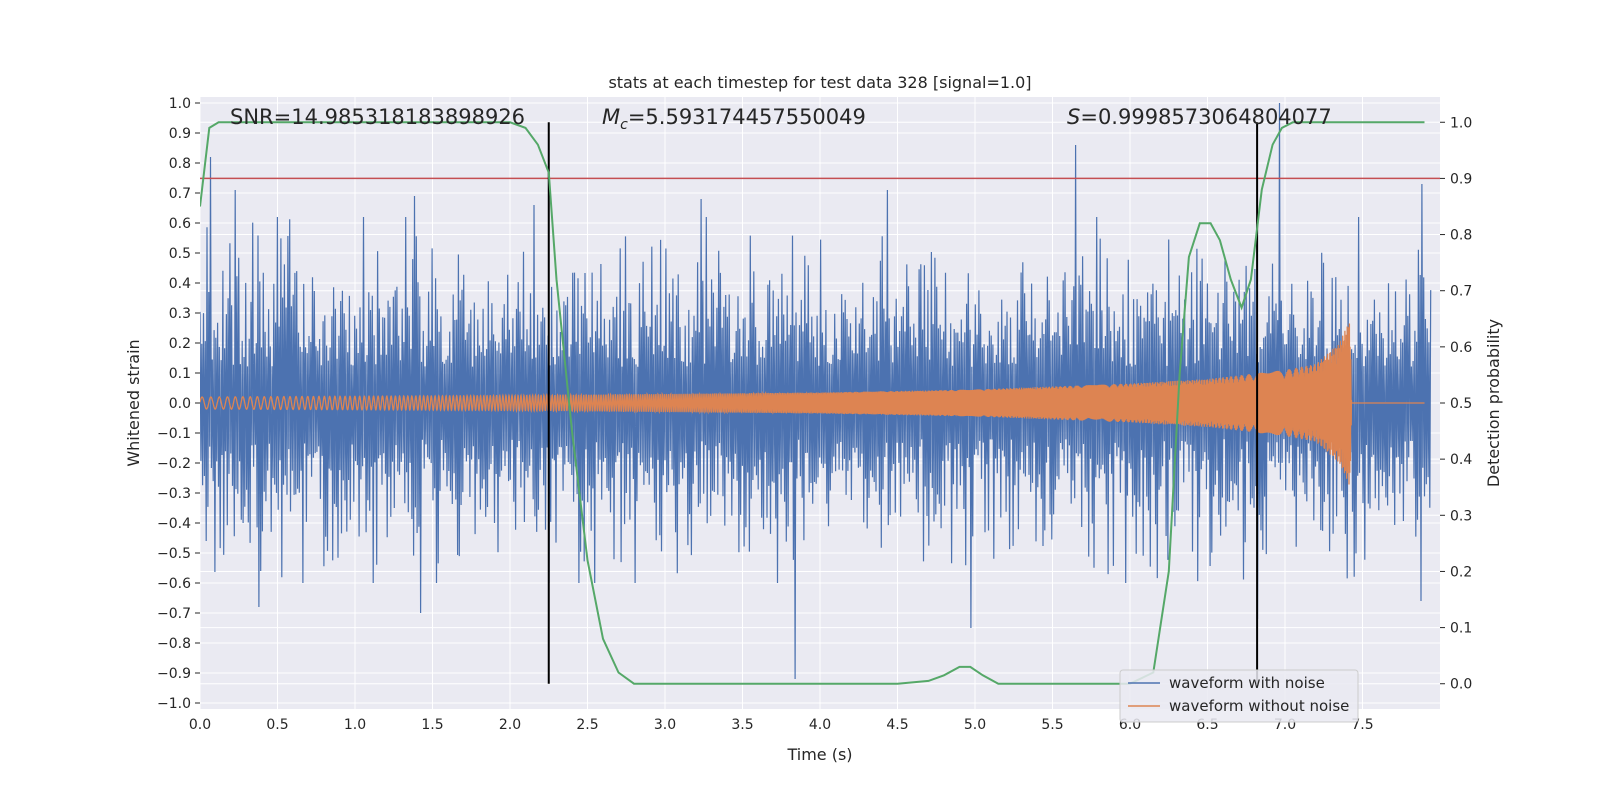 The height and width of the screenshot is (800, 1600). What do you see at coordinates (1052, 725) in the screenshot?
I see `x-tick-label: 5.5` at bounding box center [1052, 725].